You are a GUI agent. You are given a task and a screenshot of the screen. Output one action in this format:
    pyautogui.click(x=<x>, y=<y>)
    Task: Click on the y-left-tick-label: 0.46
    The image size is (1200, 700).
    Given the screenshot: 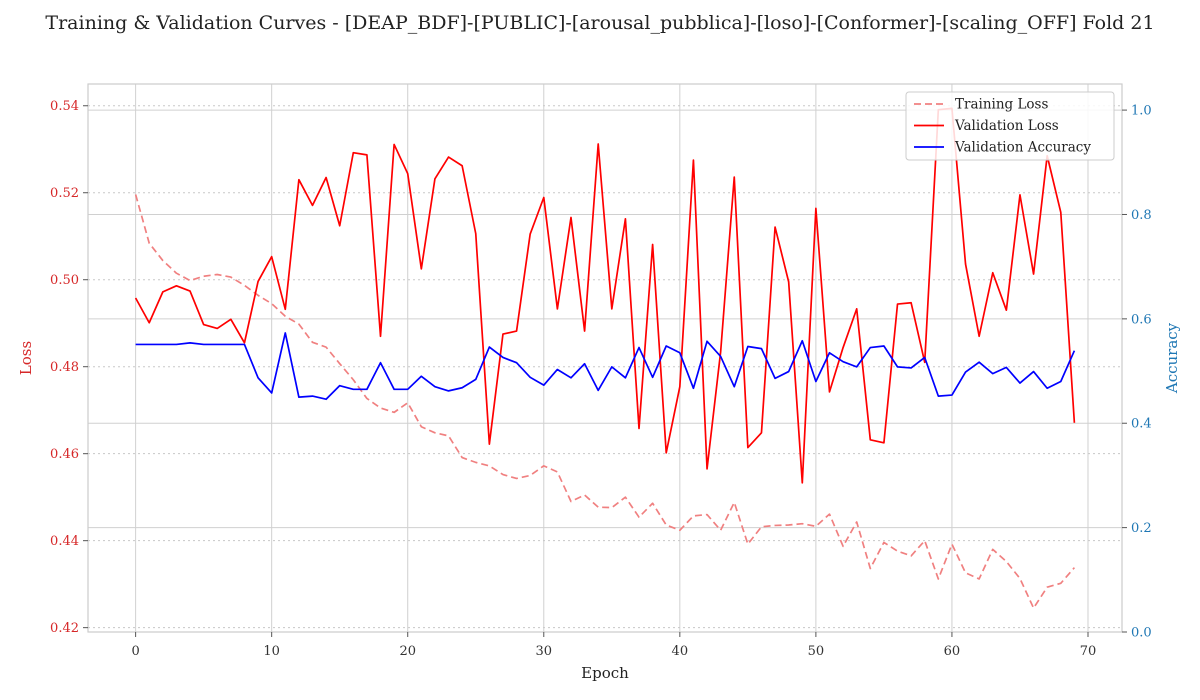 What is the action you would take?
    pyautogui.click(x=64, y=454)
    